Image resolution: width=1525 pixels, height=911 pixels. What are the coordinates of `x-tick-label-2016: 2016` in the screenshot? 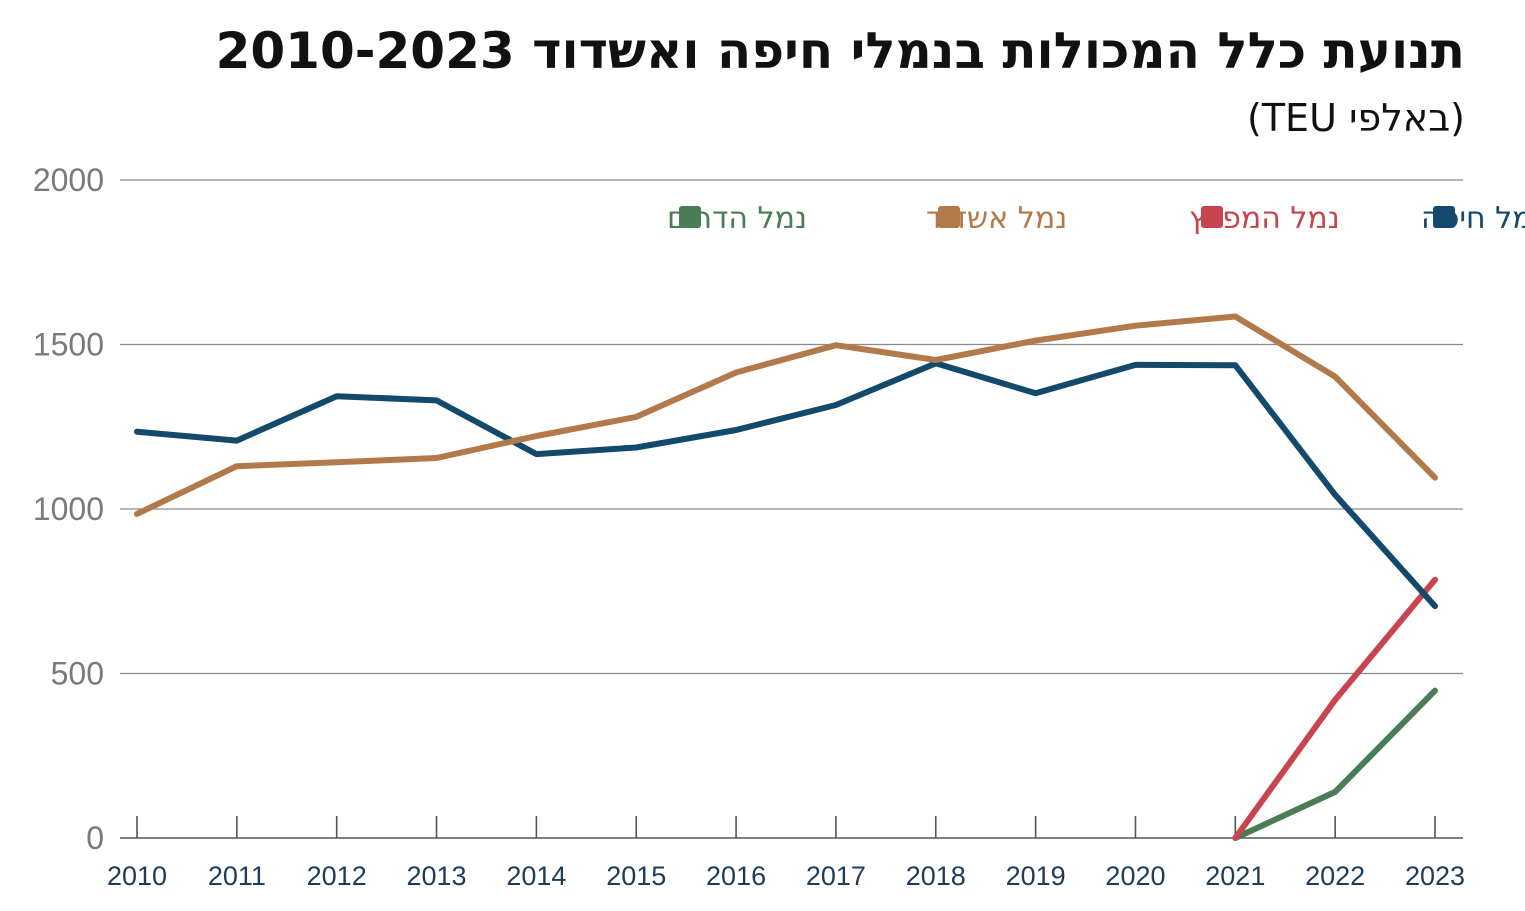 It's located at (736, 876).